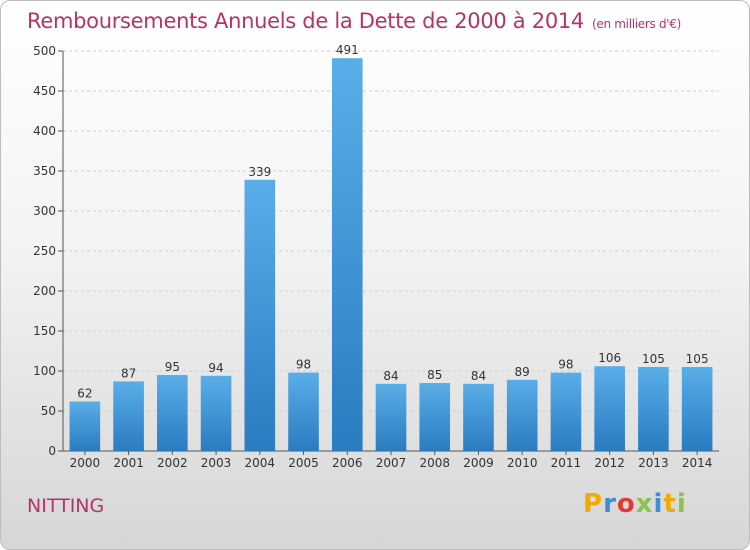 The image size is (750, 550). I want to click on x-tick-label: 2002, so click(172, 463).